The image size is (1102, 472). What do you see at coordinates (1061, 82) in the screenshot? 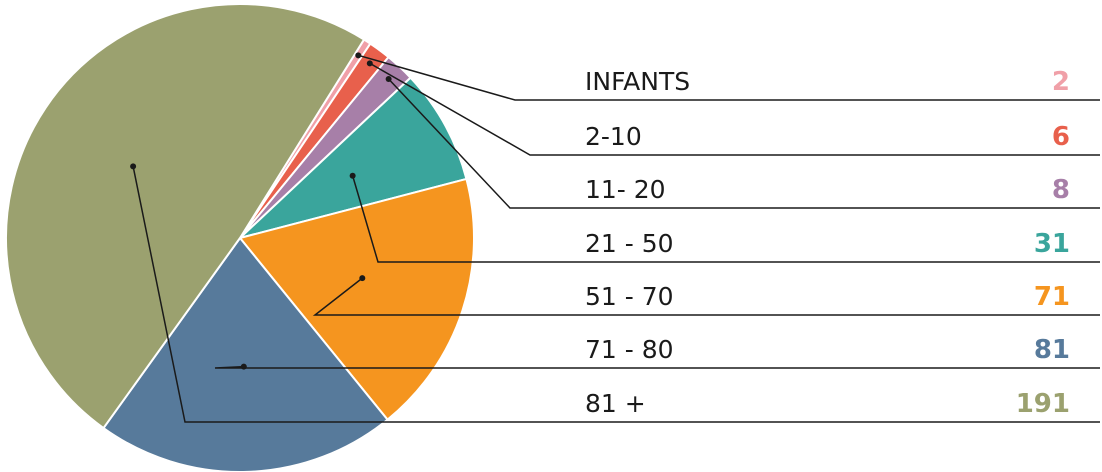
I see `value-label: 2` at bounding box center [1061, 82].